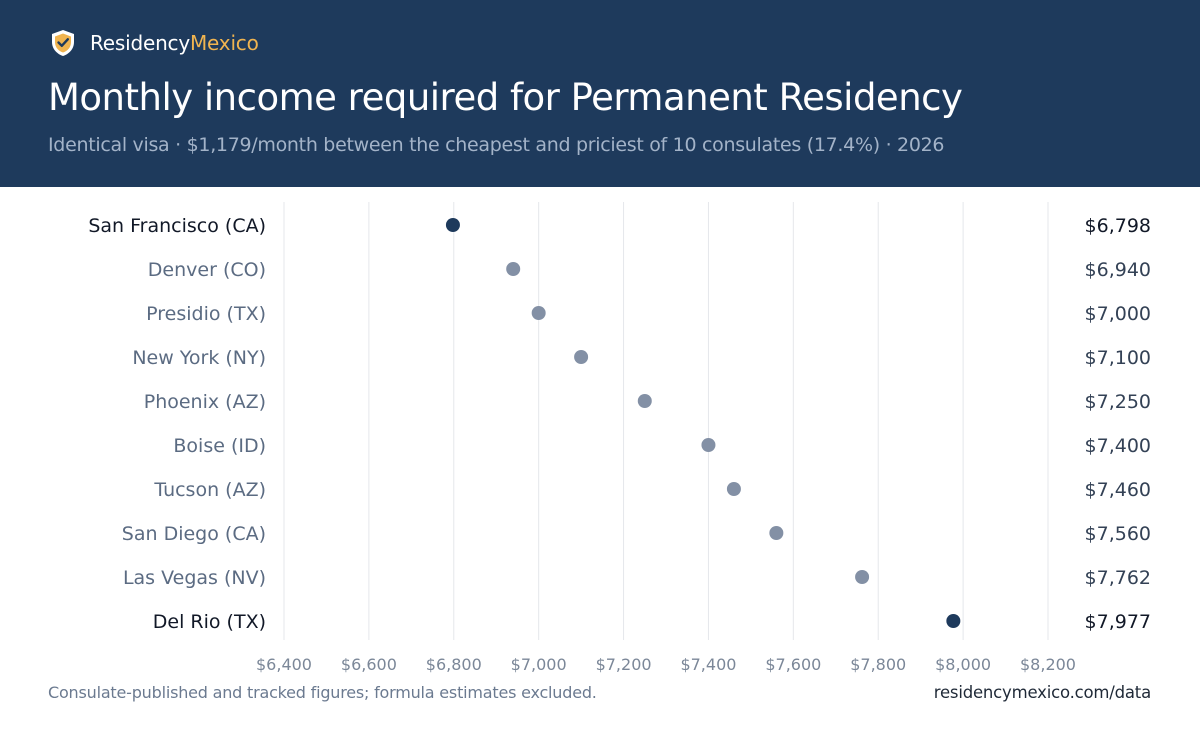  I want to click on brand-name: ResidencyMexico, so click(174, 43).